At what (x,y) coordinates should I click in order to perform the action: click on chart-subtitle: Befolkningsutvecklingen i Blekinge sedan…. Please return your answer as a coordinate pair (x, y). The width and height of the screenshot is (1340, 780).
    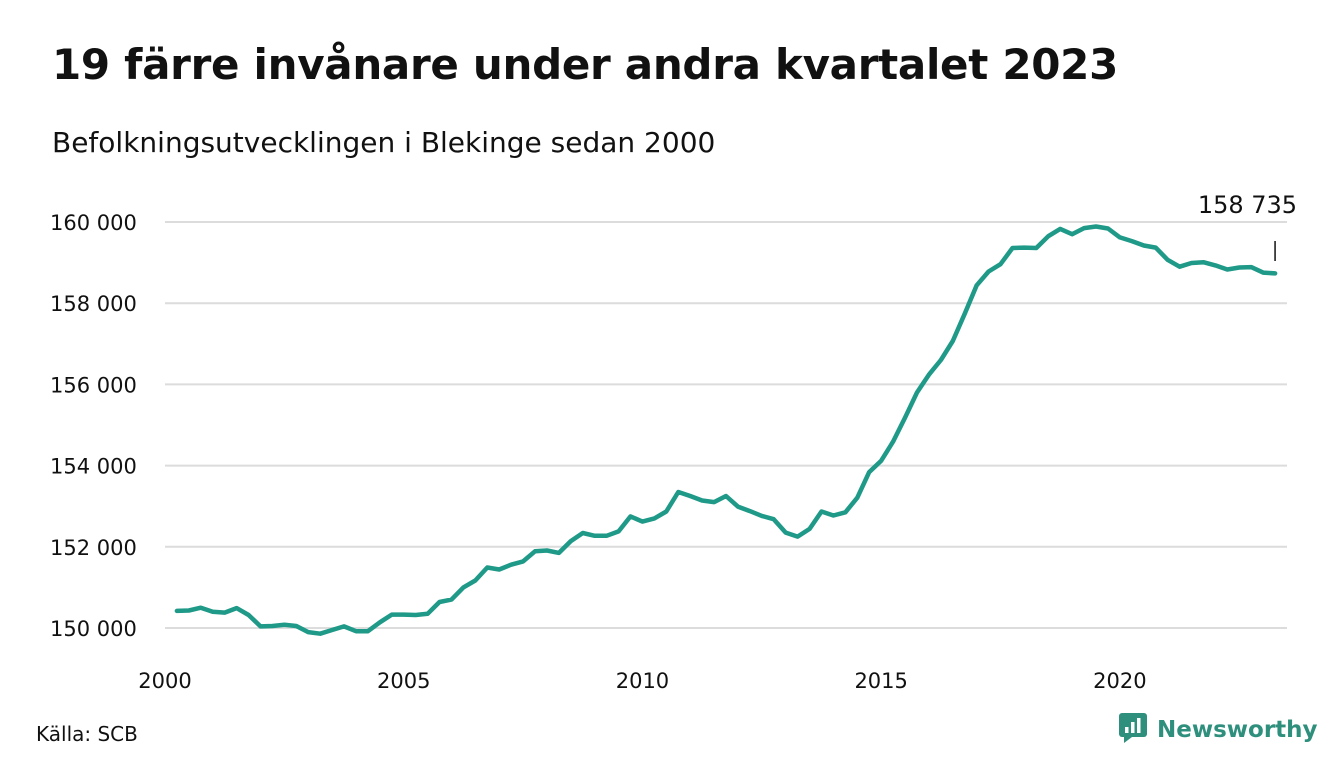
    Looking at the image, I should click on (384, 142).